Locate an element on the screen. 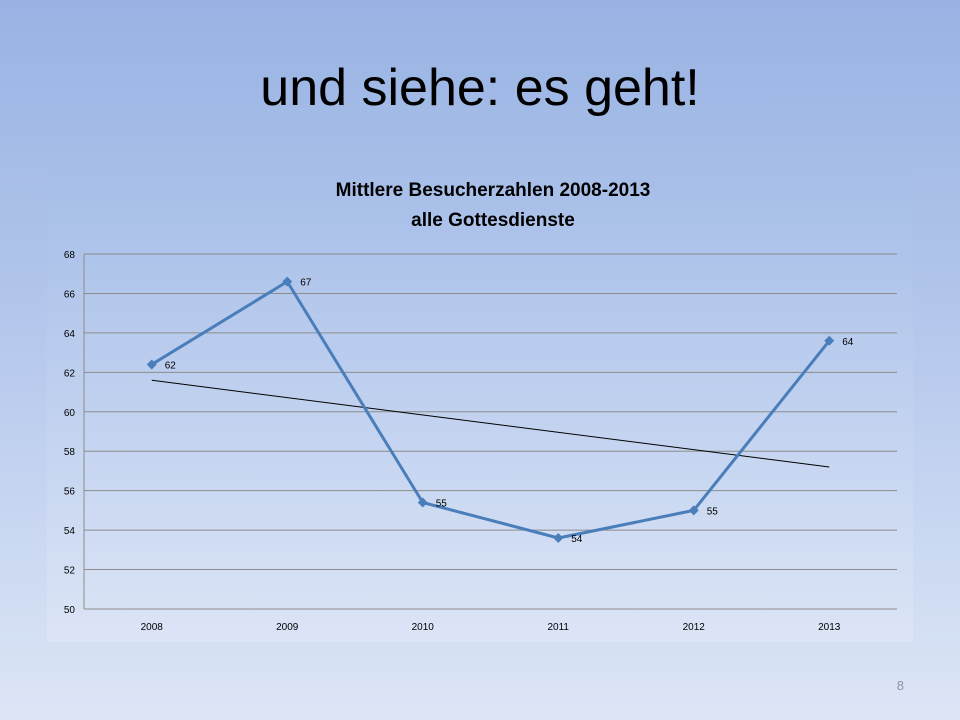 The image size is (960, 720). x-tick-label: 2012 is located at coordinates (694, 627).